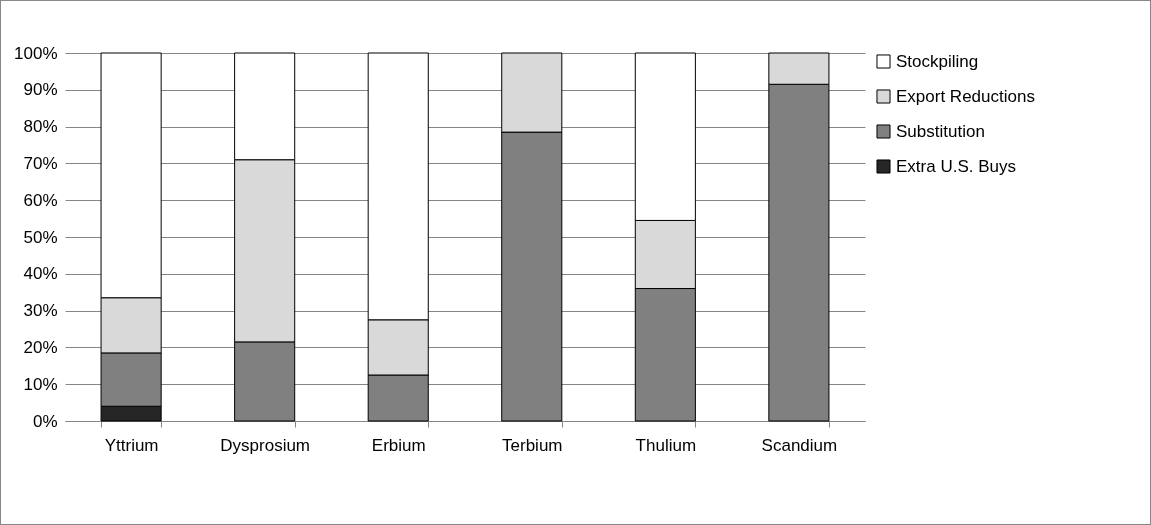  I want to click on y-tick-label: 80%, so click(40, 127).